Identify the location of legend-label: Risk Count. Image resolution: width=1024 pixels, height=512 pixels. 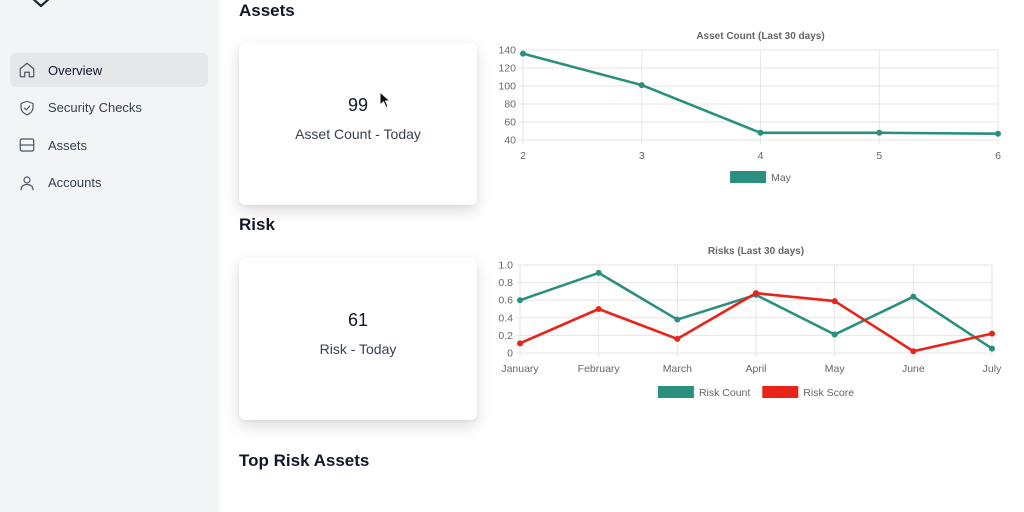
(724, 393).